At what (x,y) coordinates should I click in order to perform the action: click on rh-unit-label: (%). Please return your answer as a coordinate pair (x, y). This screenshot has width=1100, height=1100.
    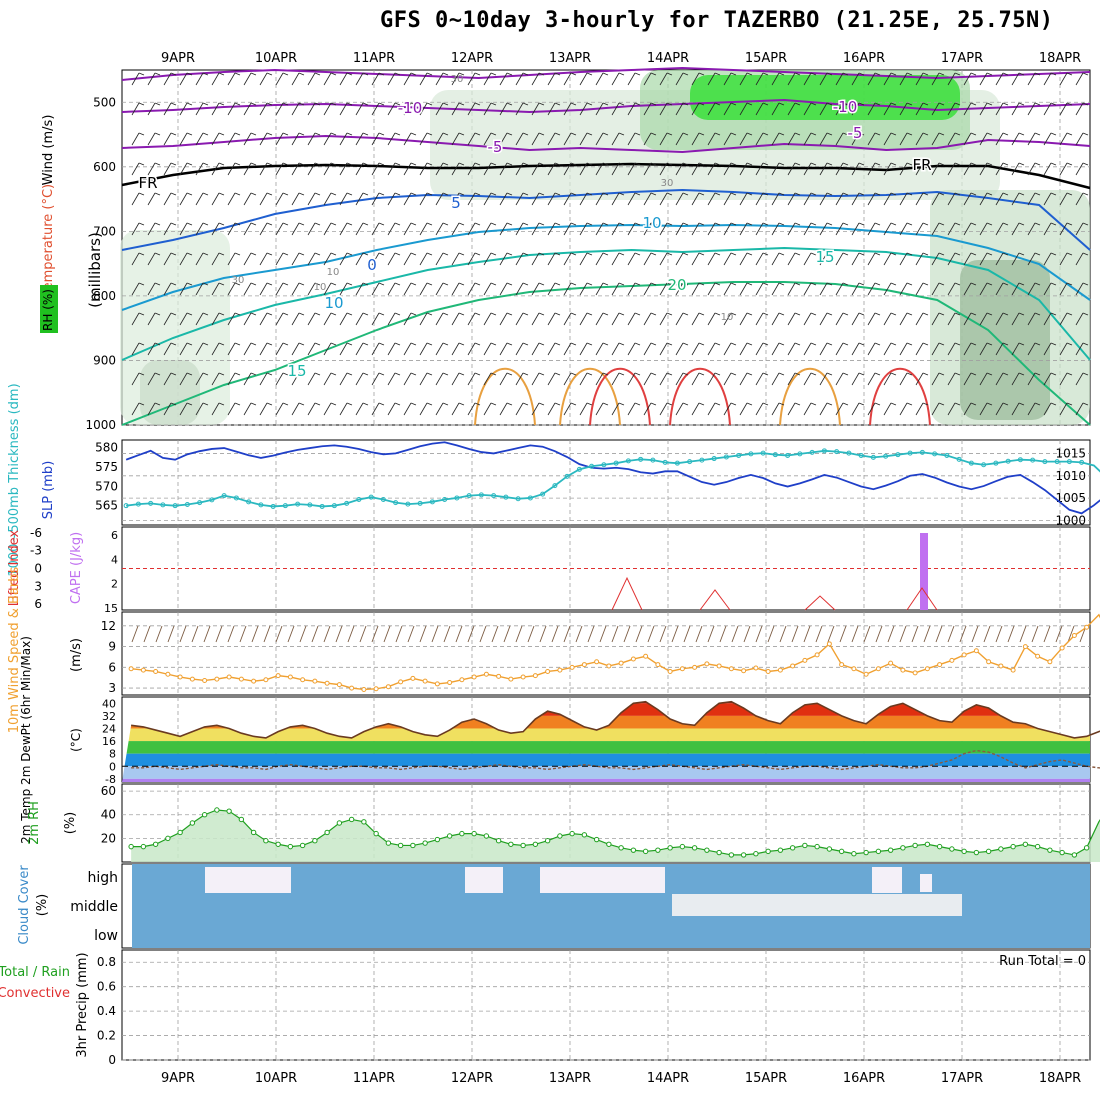
    Looking at the image, I should click on (70, 823).